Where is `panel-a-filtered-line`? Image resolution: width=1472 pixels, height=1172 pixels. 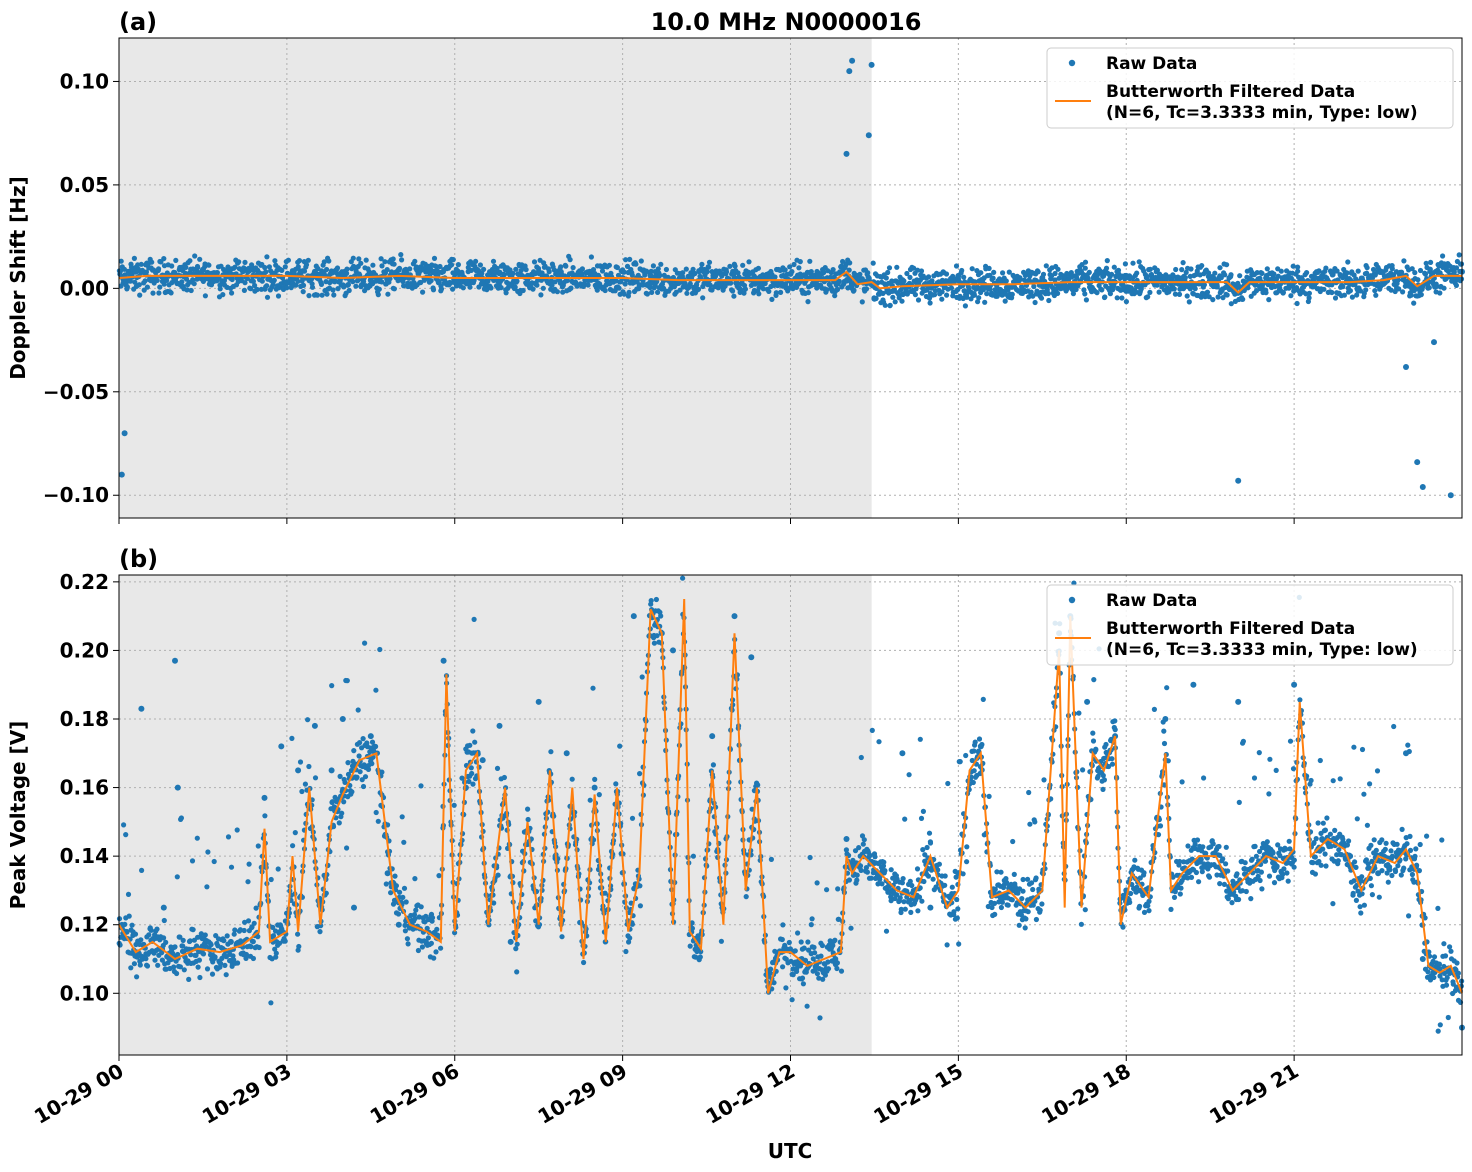
panel-a-filtered-line is located at coordinates (790, 282).